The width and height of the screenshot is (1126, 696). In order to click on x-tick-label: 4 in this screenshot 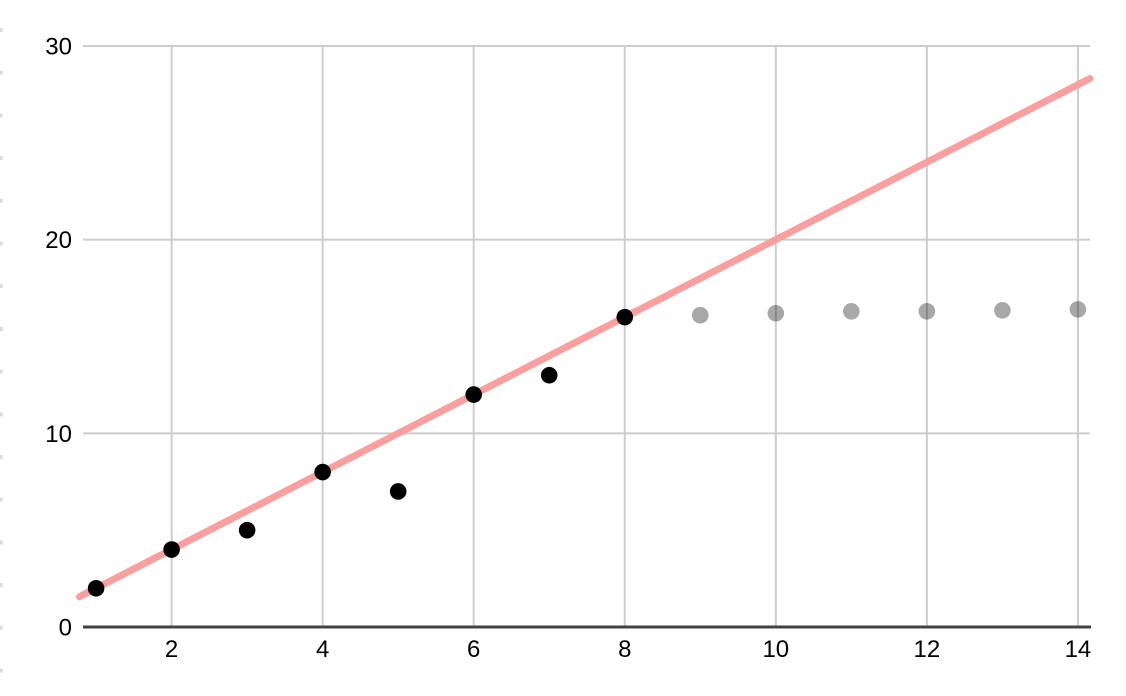, I will do `click(322, 649)`.